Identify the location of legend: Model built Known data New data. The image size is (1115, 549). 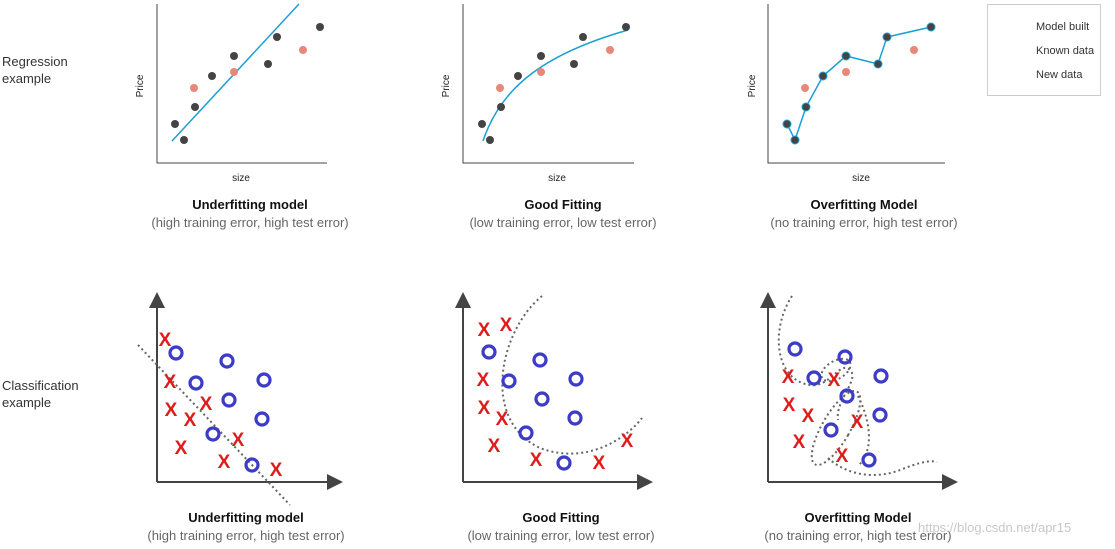
(1044, 50).